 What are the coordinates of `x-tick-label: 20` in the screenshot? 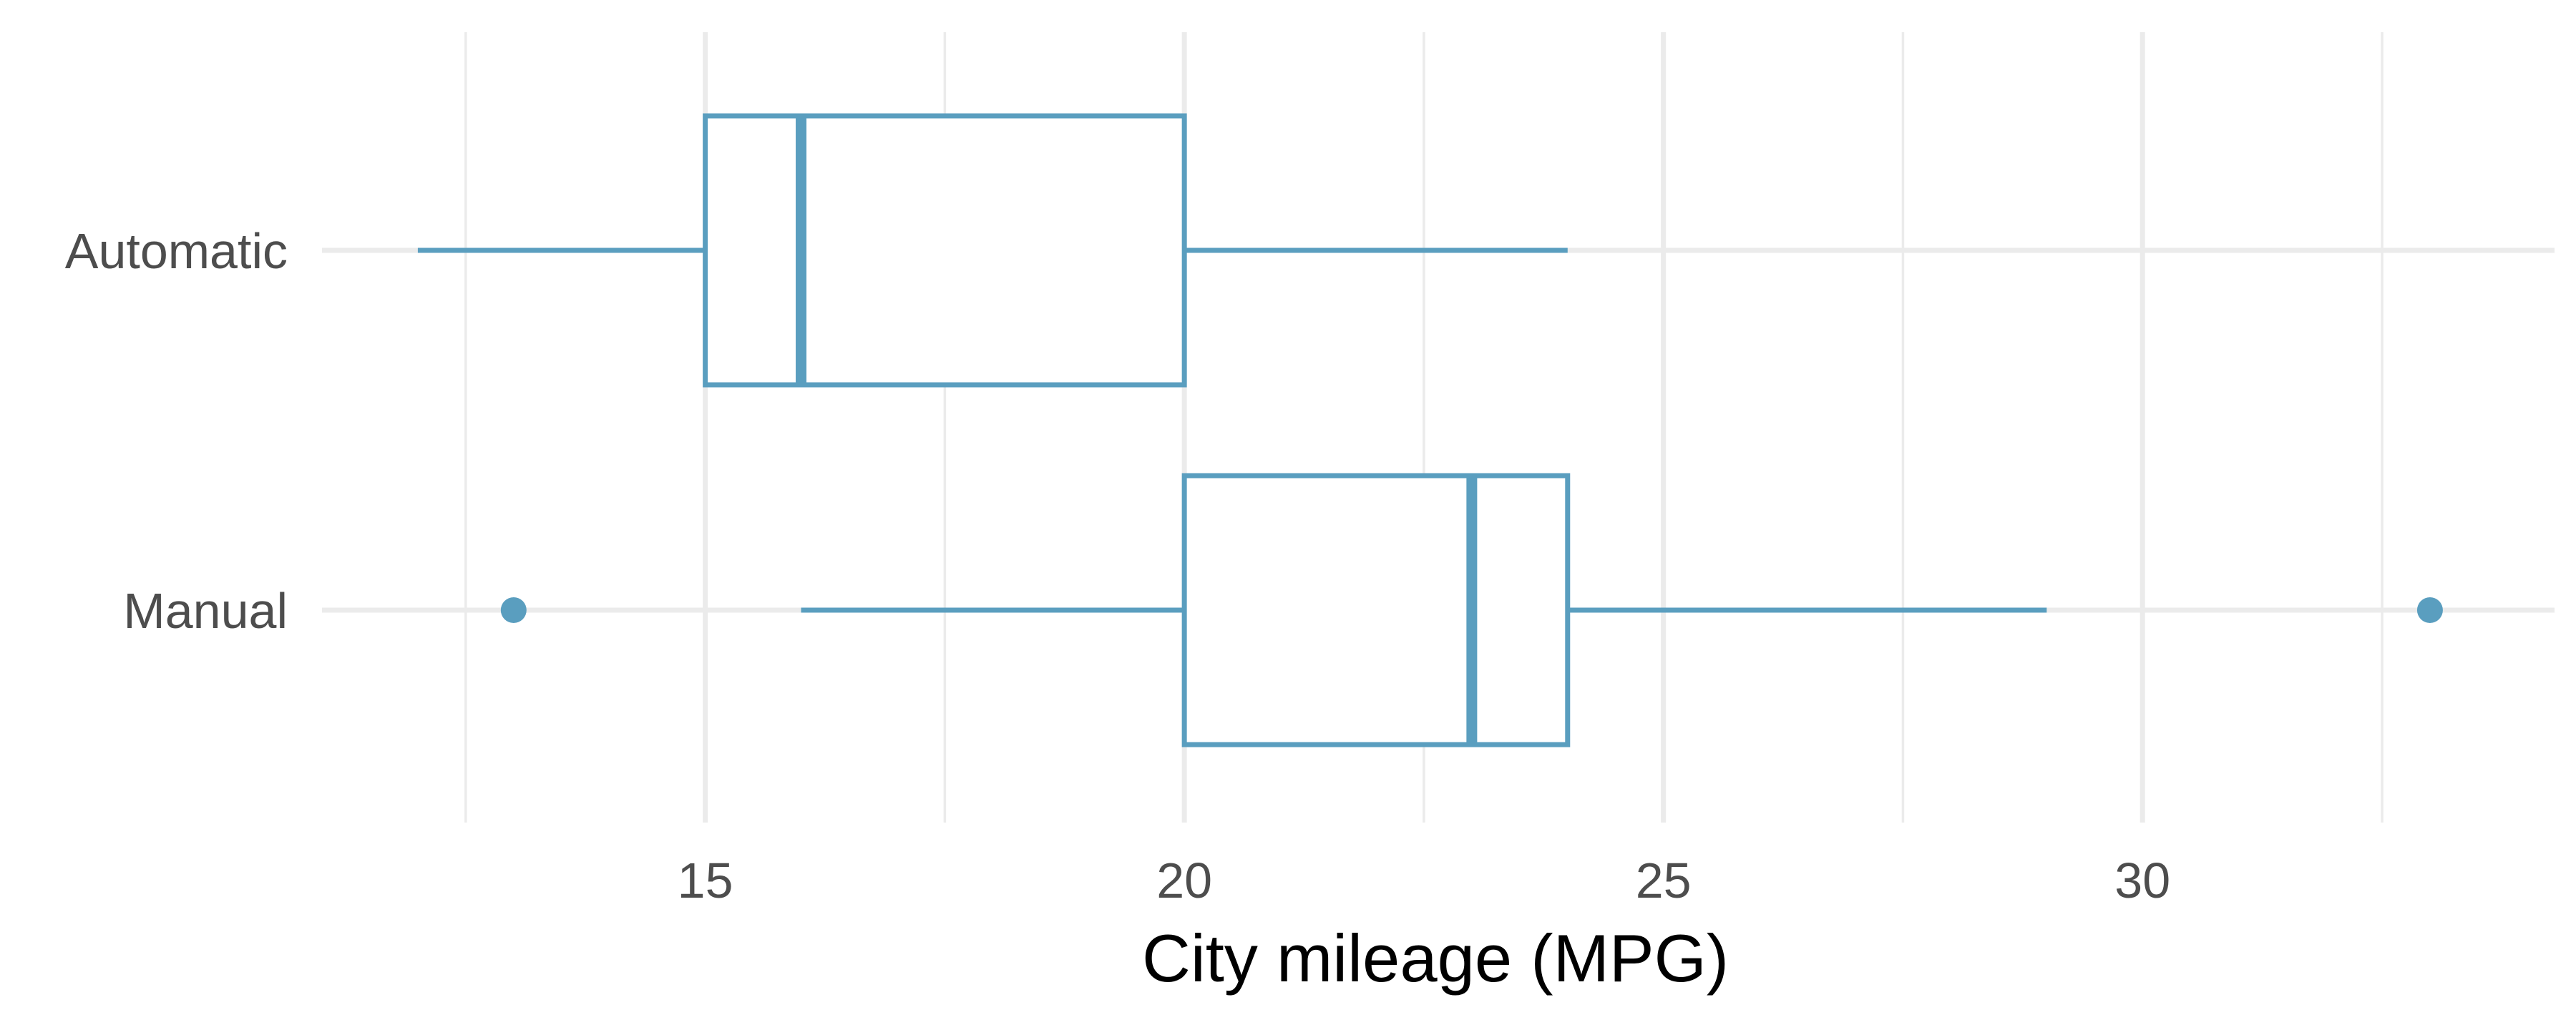 It's located at (1184, 881).